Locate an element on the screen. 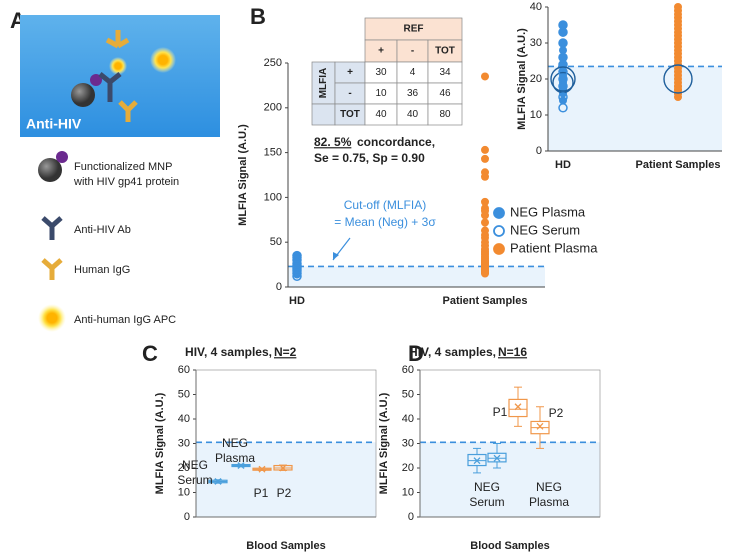 This screenshot has height=558, width=733. panel-label: D is located at coordinates (416, 353).